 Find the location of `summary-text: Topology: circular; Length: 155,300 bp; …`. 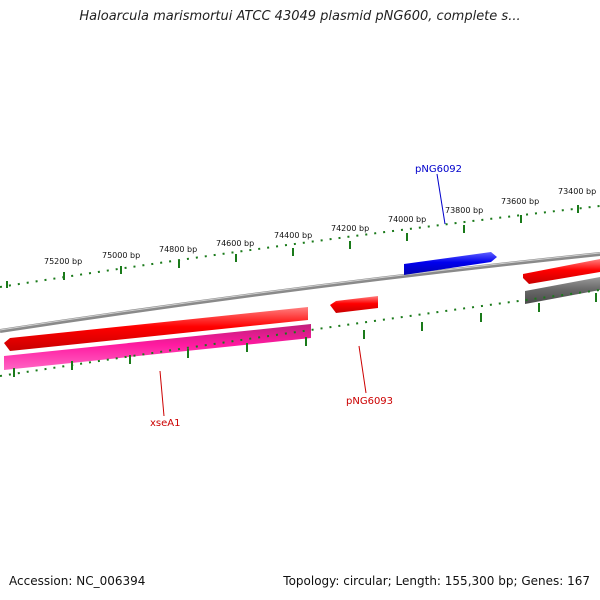

summary-text: Topology: circular; Length: 155,300 bp; … is located at coordinates (436, 581).